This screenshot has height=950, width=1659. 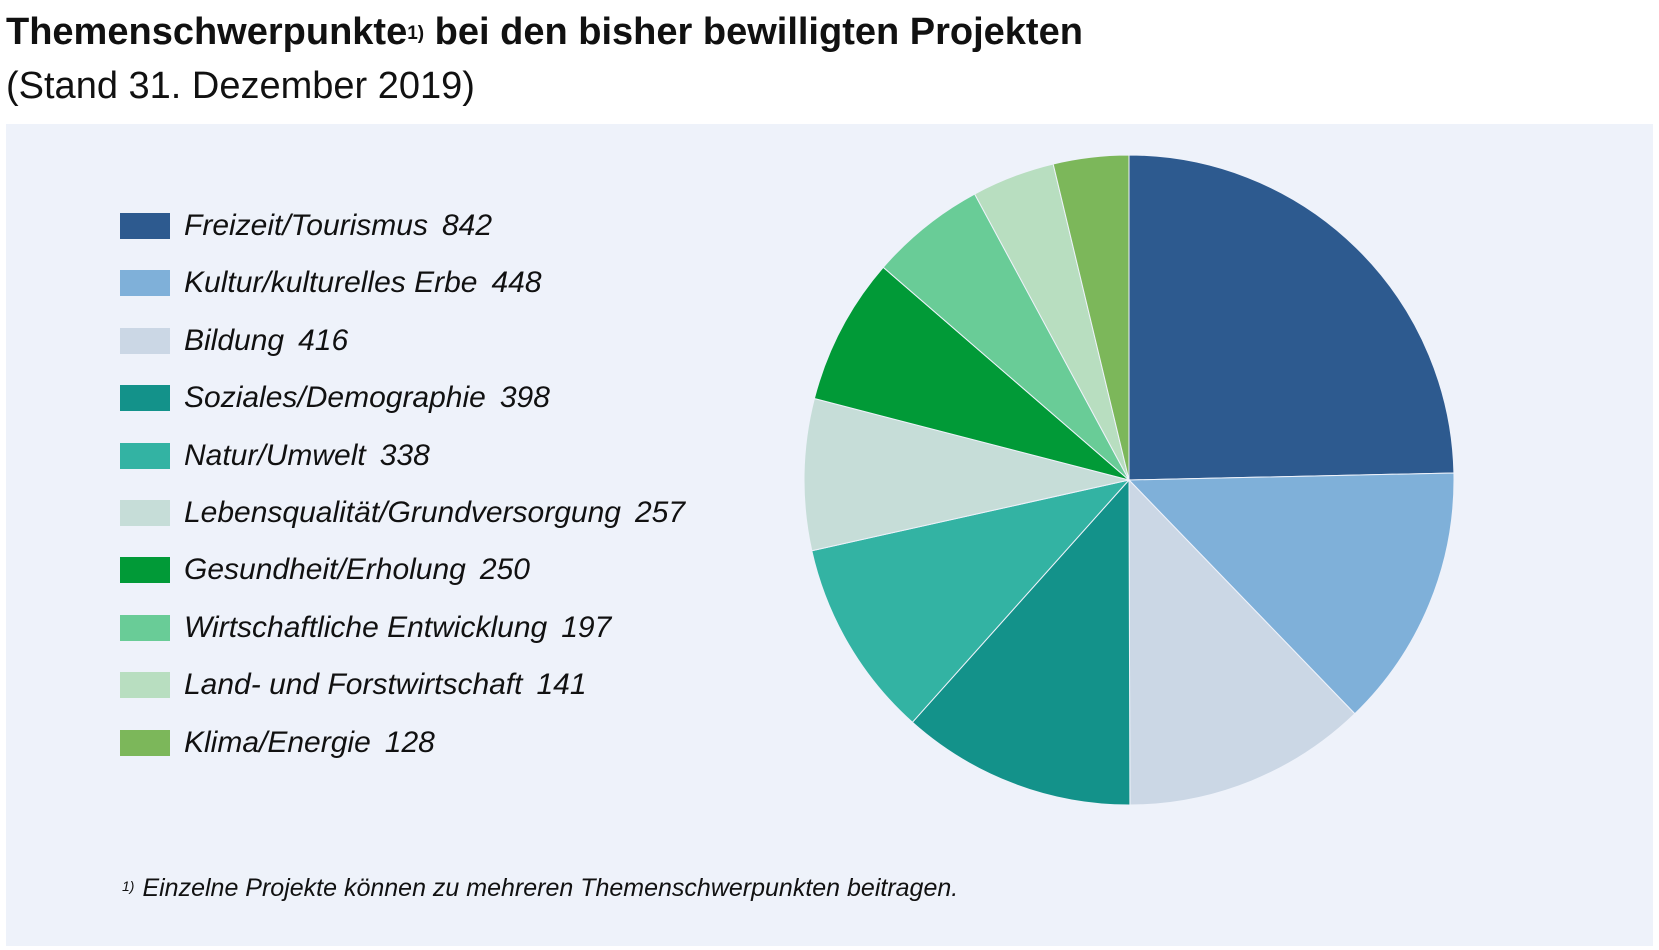 I want to click on legend-label: Klima/Energie 128, so click(x=309, y=743).